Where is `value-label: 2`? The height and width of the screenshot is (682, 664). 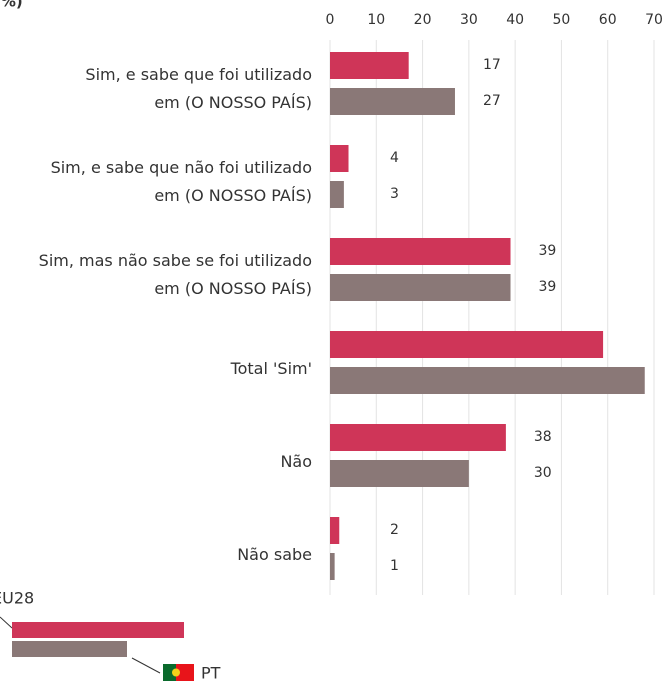 value-label: 2 is located at coordinates (394, 530).